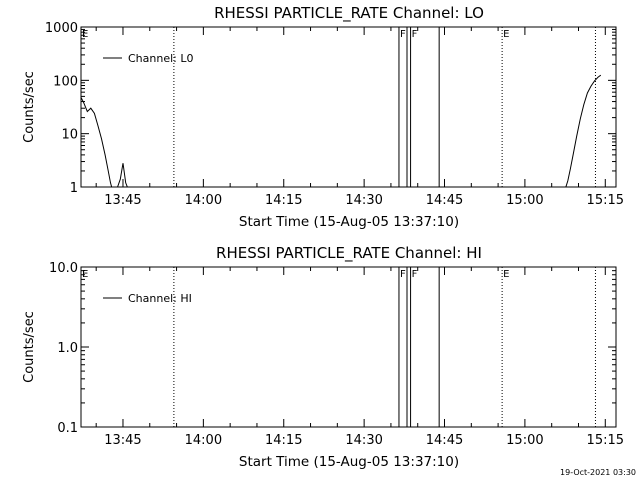 This screenshot has height=480, width=640. I want to click on legend: Channel: L0, so click(148, 58).